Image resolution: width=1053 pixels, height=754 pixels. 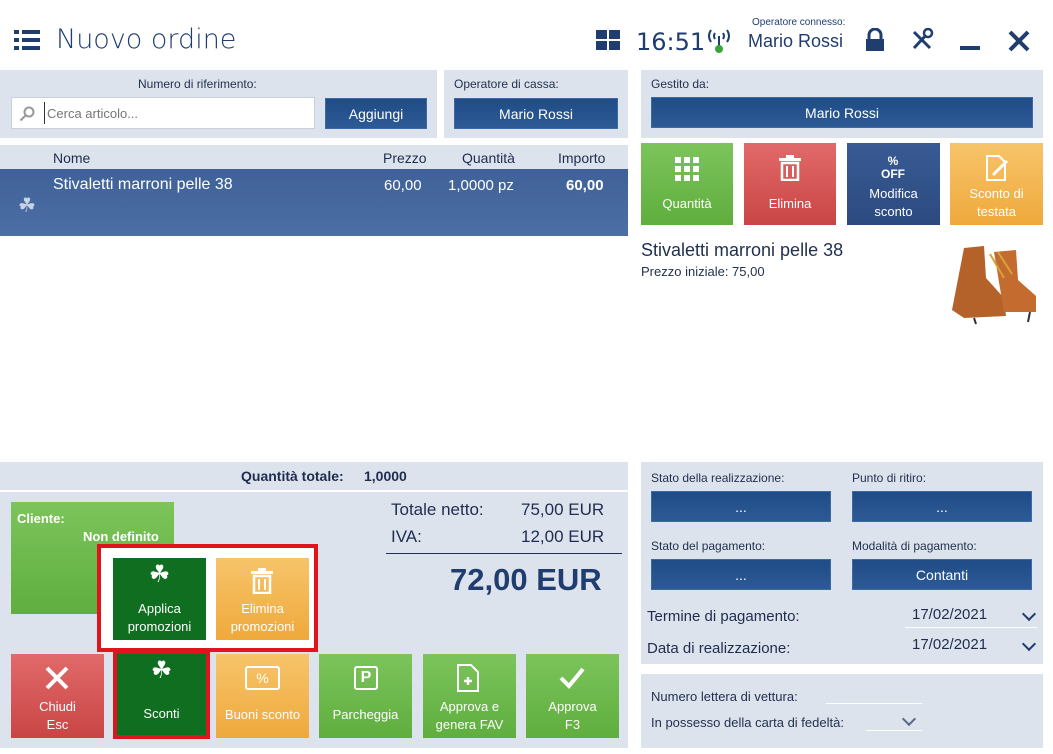 I want to click on search-box, so click(x=163, y=113).